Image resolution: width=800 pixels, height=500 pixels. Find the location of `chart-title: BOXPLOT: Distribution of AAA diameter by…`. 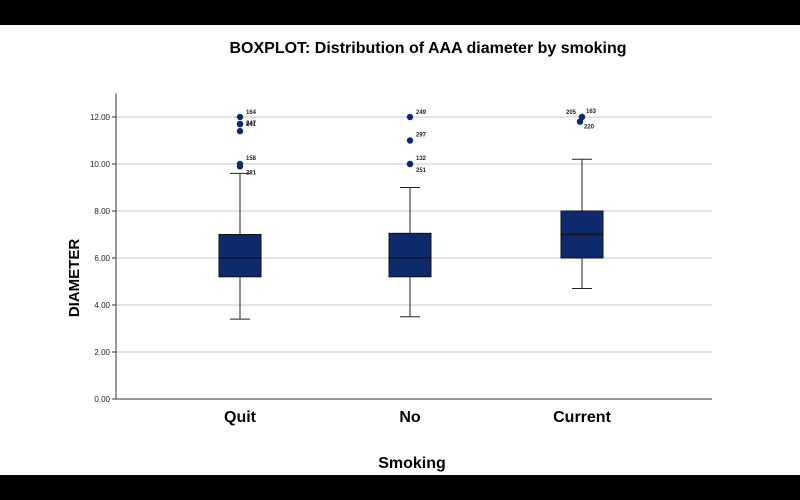

chart-title: BOXPLOT: Distribution of AAA diameter by… is located at coordinates (427, 48).